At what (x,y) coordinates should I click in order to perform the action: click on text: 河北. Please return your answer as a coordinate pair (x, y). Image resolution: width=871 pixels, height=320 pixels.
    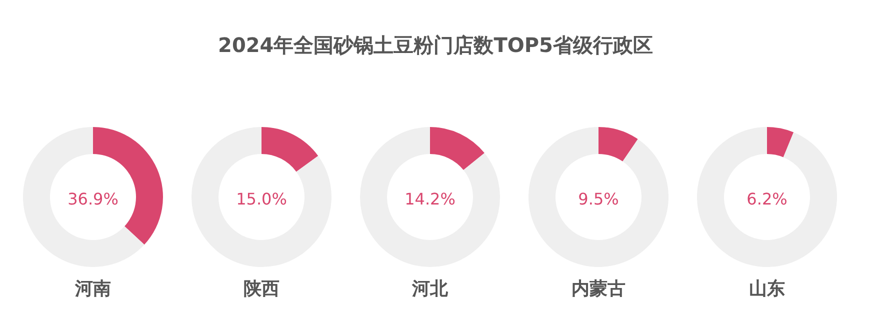
    Looking at the image, I should click on (430, 289).